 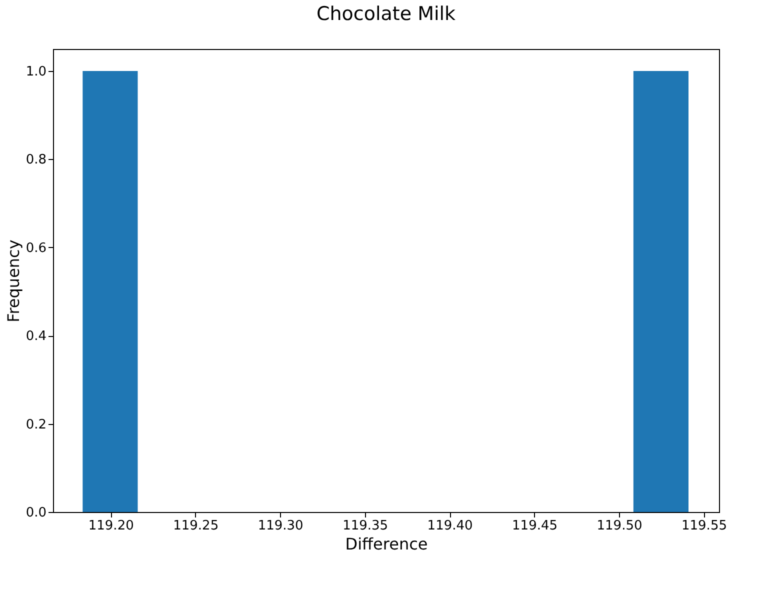 I want to click on y-tick-label: 1.0, so click(x=36, y=72).